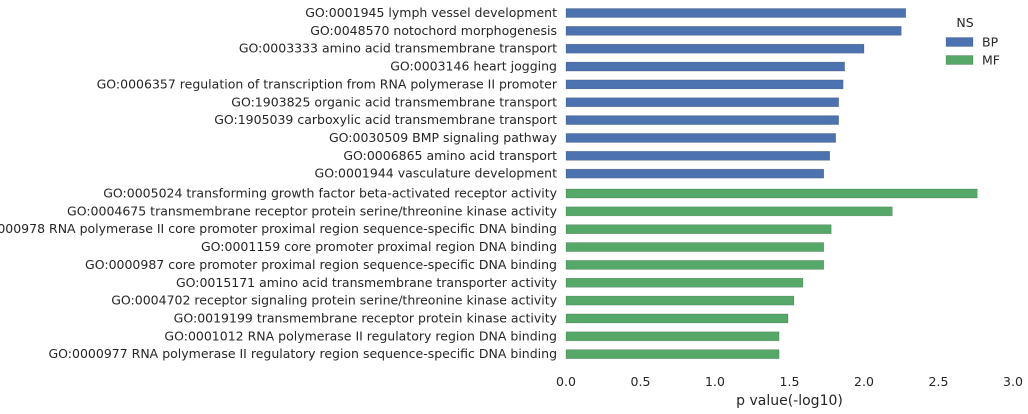 The height and width of the screenshot is (414, 1028). I want to click on legend-title: NS, so click(964, 22).